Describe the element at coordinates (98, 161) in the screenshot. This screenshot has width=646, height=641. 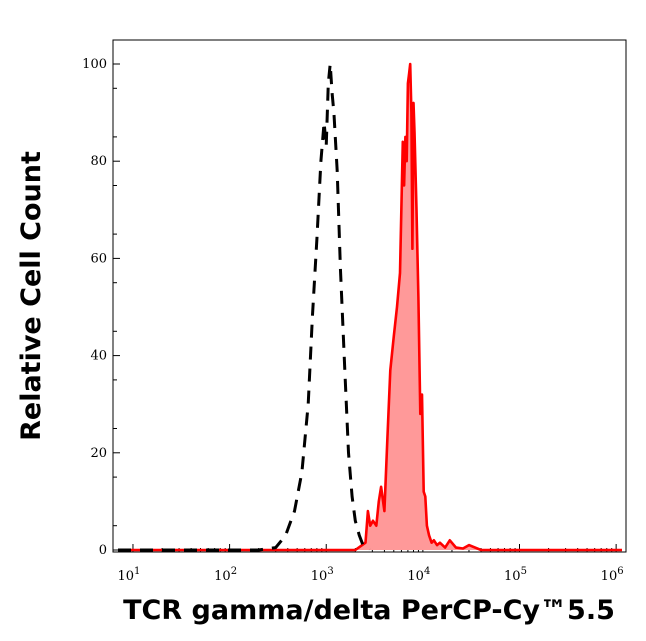
I see `y-tick-label: 80` at that location.